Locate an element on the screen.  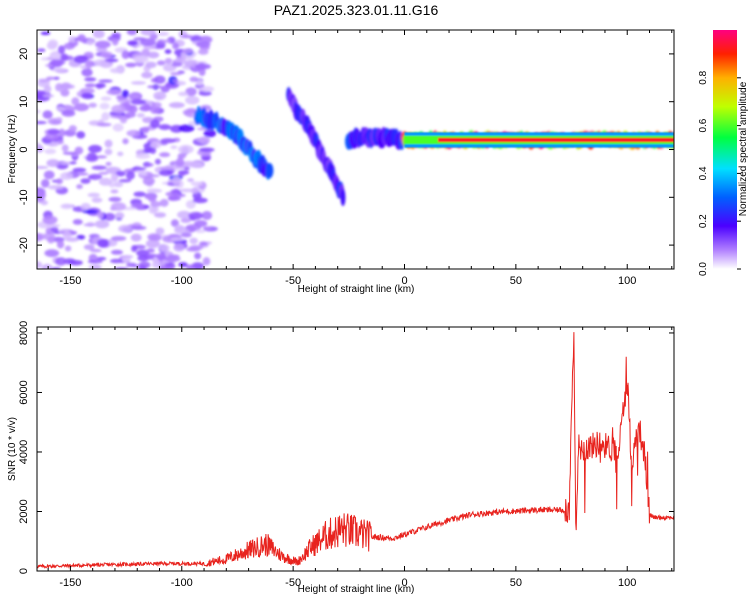
snr-y-axis-title: SNR (10 * v/v) is located at coordinates (12, 449).